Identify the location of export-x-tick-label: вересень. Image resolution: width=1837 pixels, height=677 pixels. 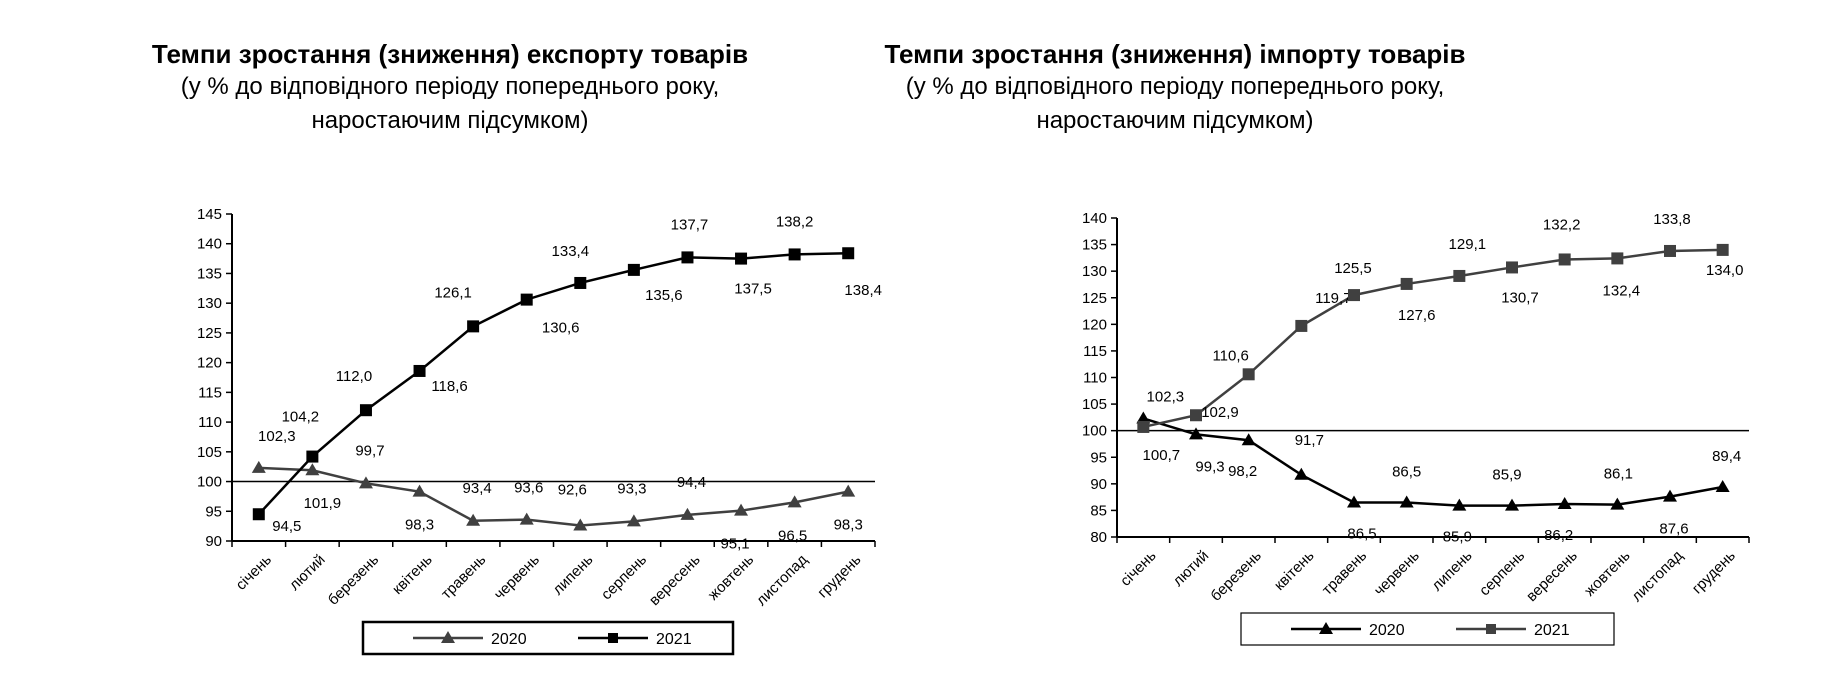
(675, 580).